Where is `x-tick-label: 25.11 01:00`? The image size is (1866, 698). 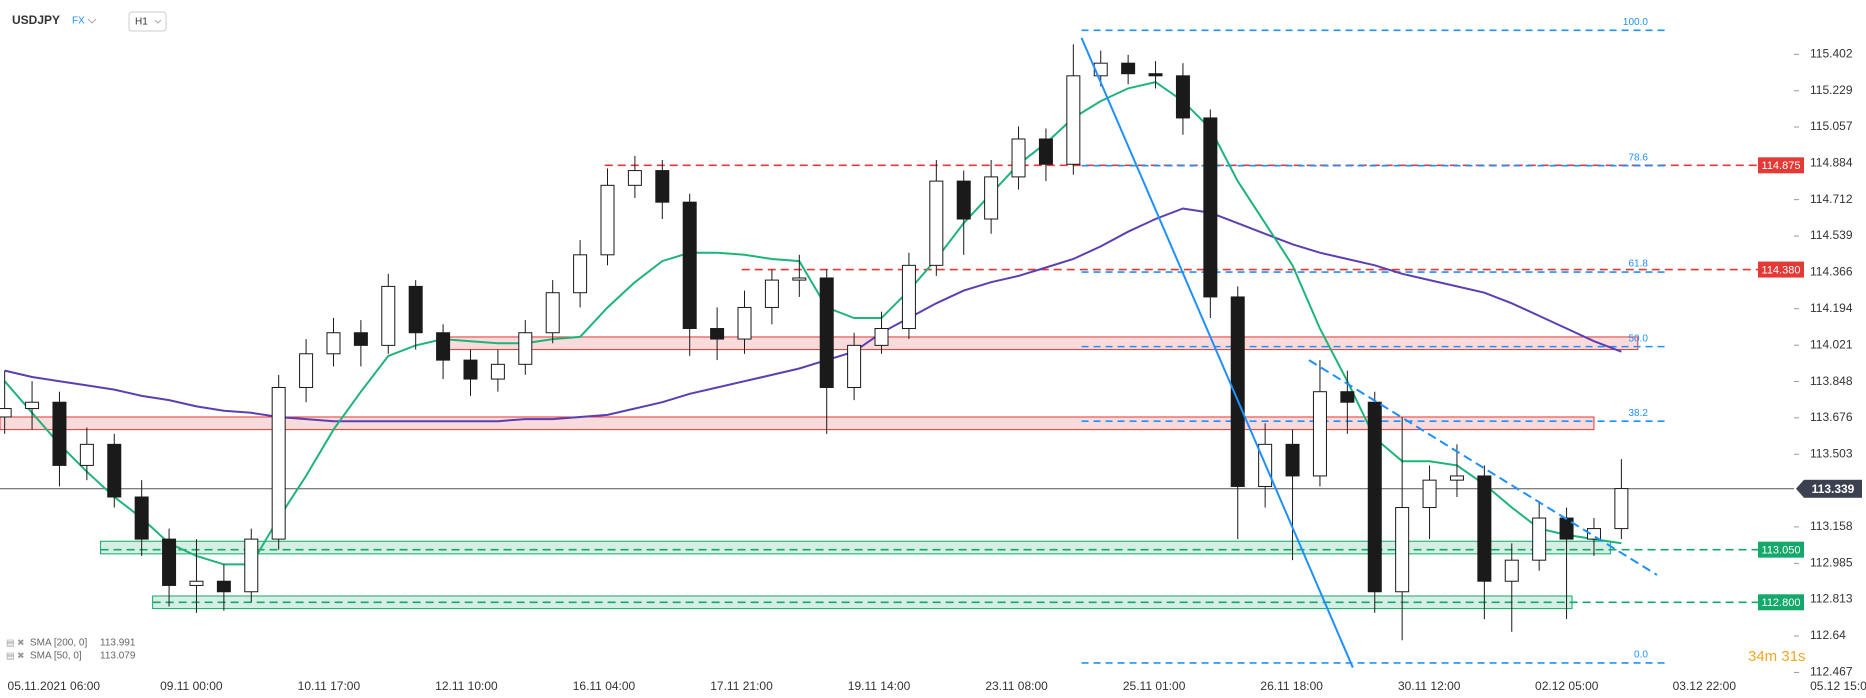
x-tick-label: 25.11 01:00 is located at coordinates (1154, 686).